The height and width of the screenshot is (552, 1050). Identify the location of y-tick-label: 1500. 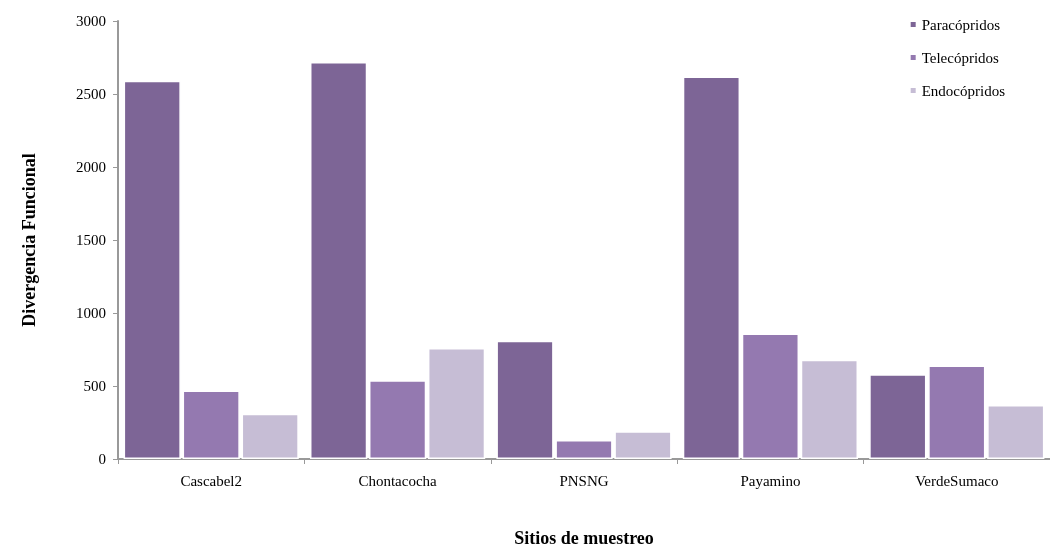
(91, 240).